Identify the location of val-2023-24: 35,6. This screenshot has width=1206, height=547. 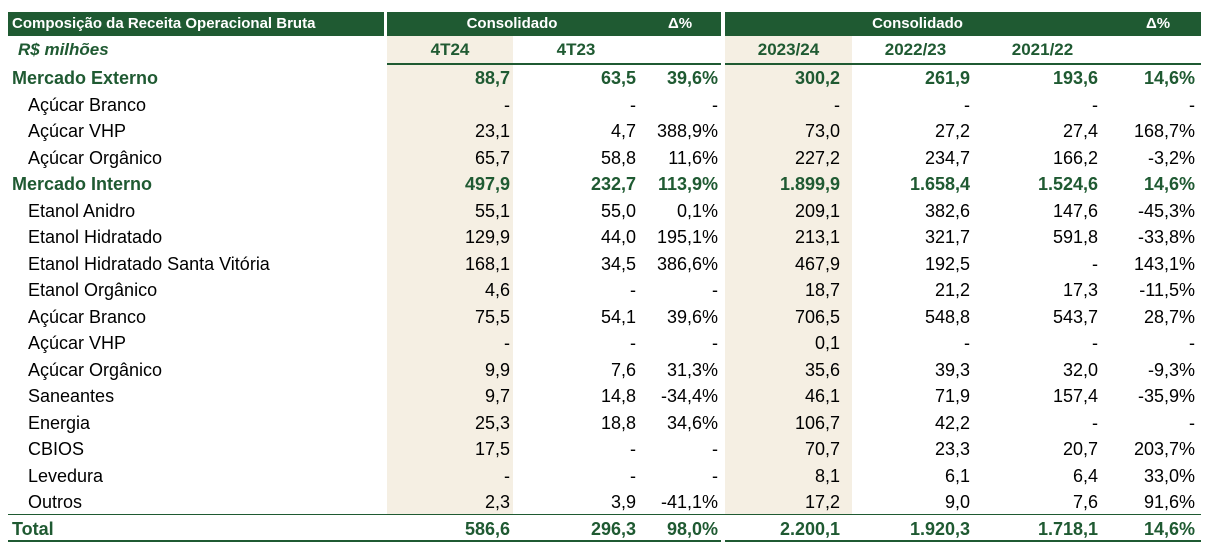
(822, 370).